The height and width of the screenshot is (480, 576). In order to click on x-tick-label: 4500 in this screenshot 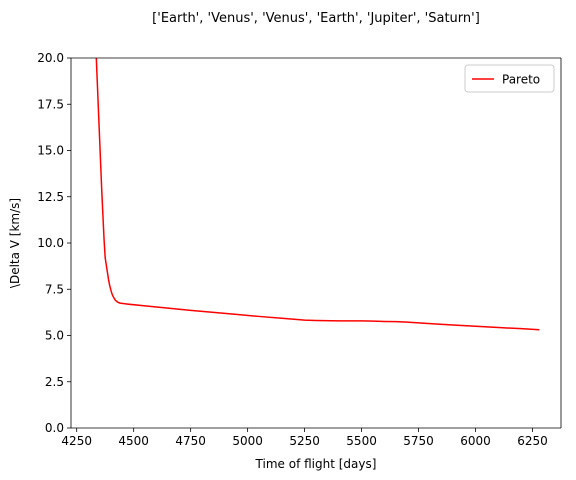, I will do `click(133, 441)`.